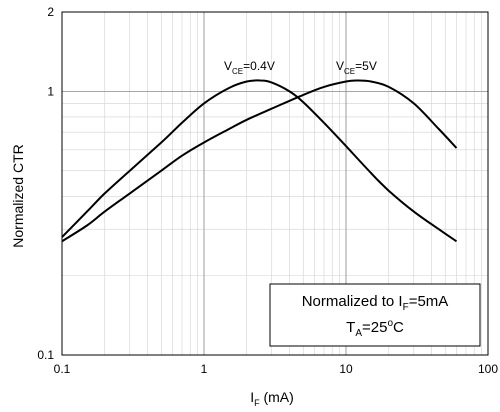  What do you see at coordinates (346, 369) in the screenshot?
I see `x-tick-label: 10` at bounding box center [346, 369].